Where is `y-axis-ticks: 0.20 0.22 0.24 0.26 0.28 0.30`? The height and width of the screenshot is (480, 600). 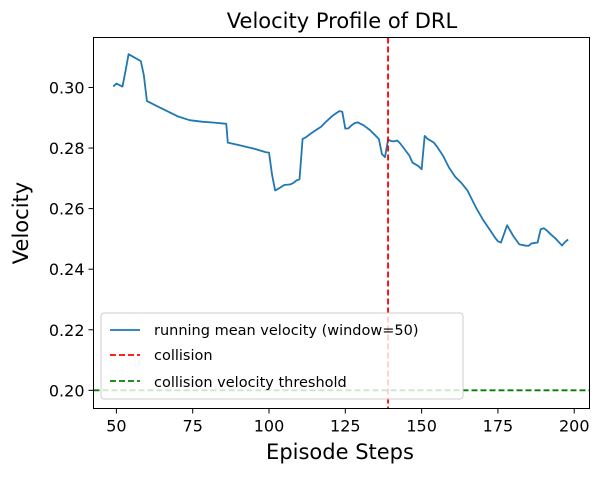 y-axis-ticks: 0.20 0.22 0.24 0.26 0.28 0.30 is located at coordinates (71, 239).